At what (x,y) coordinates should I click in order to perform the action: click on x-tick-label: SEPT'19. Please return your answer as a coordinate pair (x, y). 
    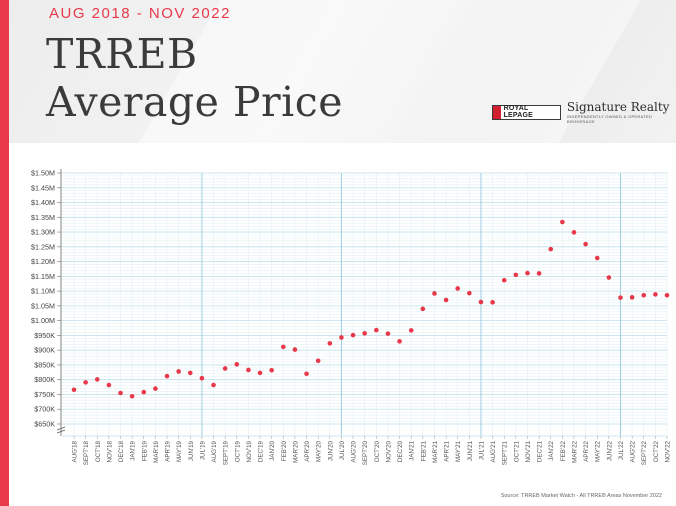
    Looking at the image, I should click on (226, 452).